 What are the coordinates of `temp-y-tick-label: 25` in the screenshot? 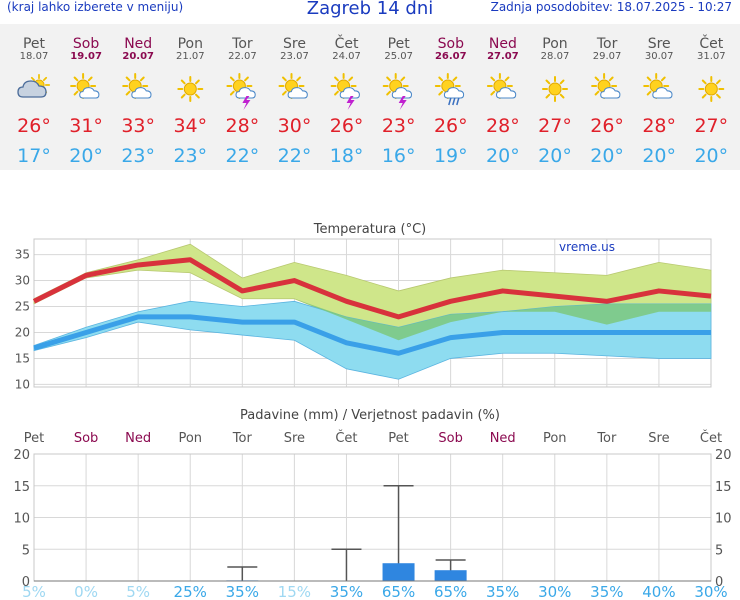 It's located at (22, 307).